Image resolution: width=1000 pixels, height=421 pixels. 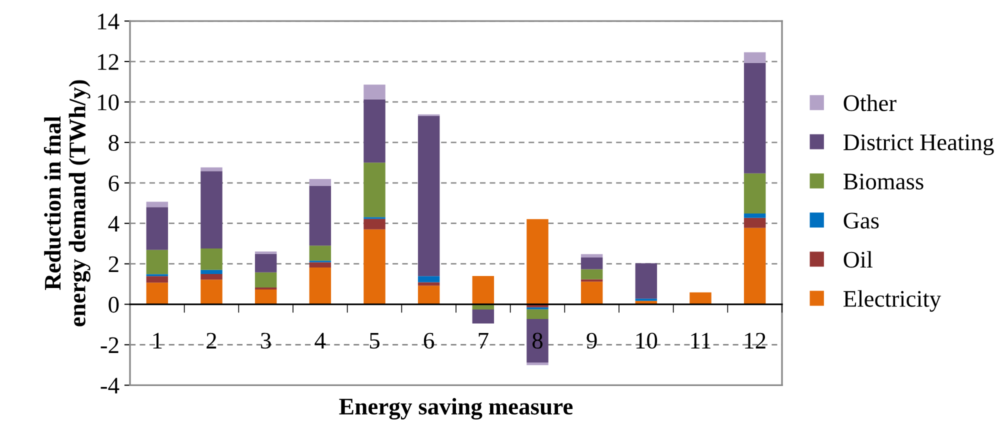 What do you see at coordinates (870, 103) in the screenshot?
I see `legend-label: Other` at bounding box center [870, 103].